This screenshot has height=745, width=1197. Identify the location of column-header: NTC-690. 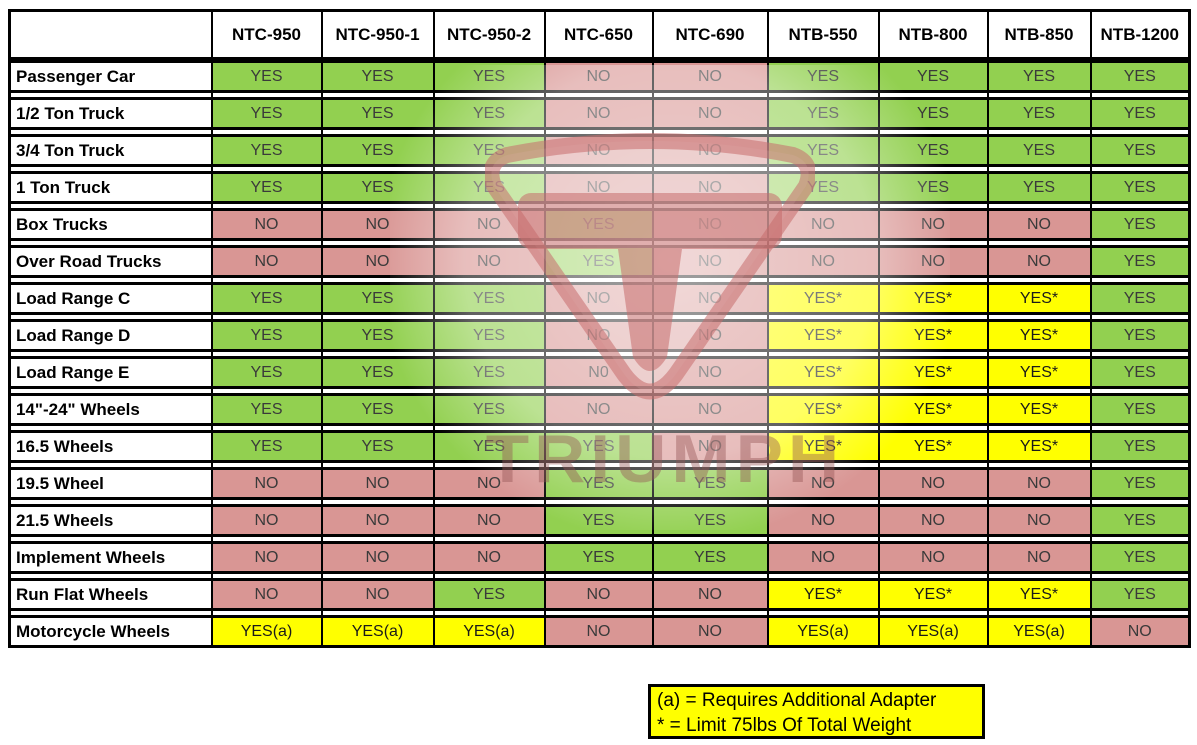
(710, 34).